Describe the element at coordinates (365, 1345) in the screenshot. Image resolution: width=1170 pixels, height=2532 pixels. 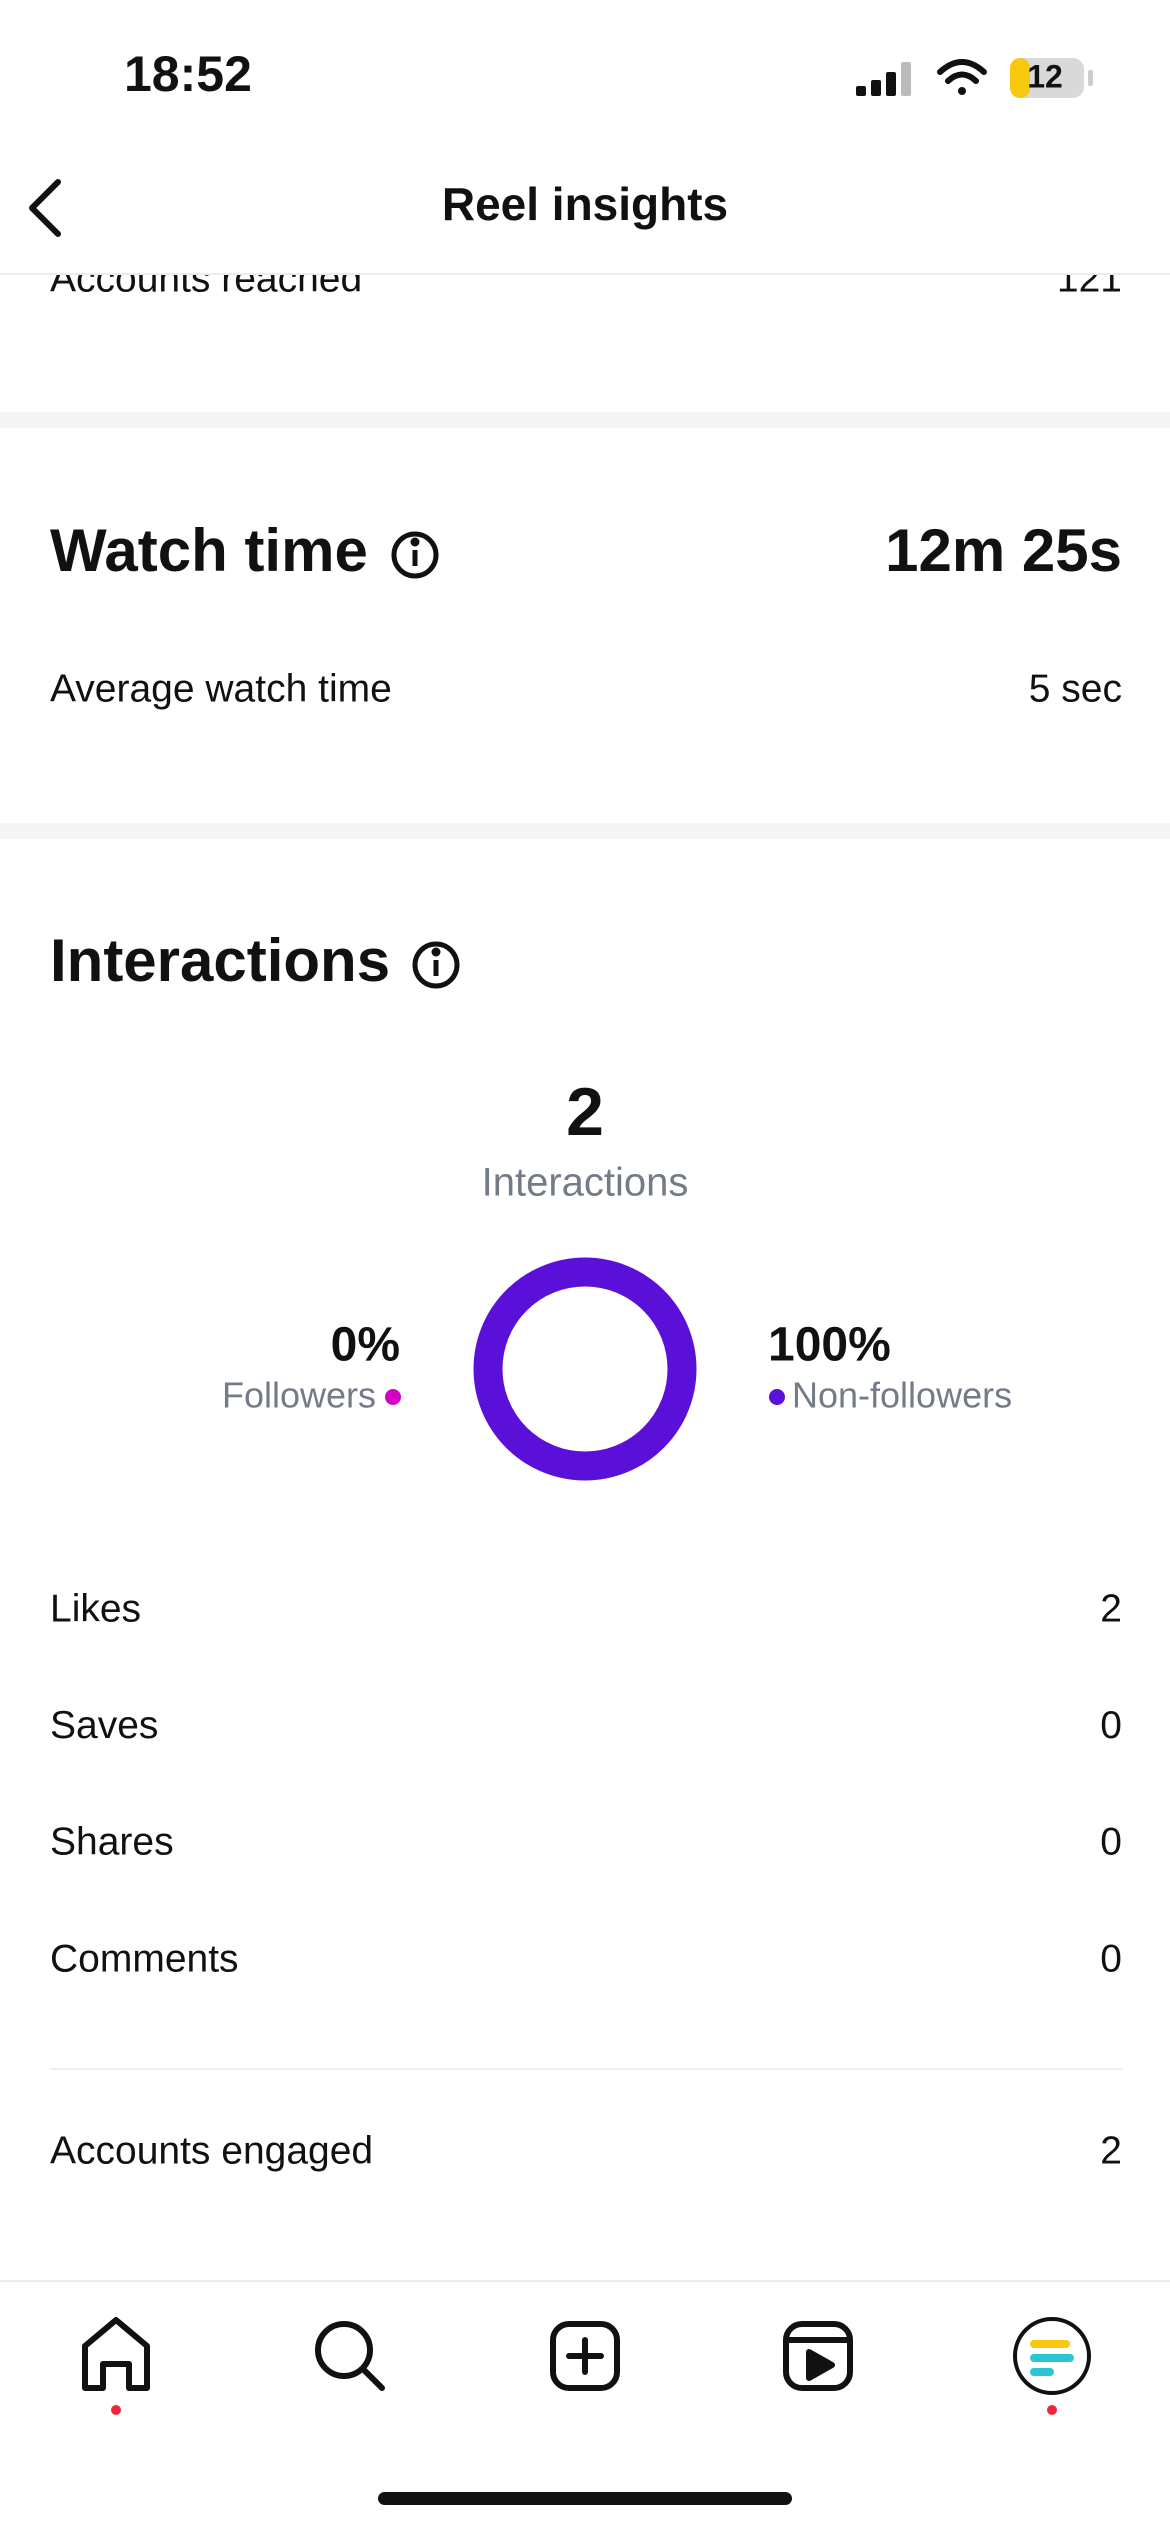
I see `followers-percent: 0%` at that location.